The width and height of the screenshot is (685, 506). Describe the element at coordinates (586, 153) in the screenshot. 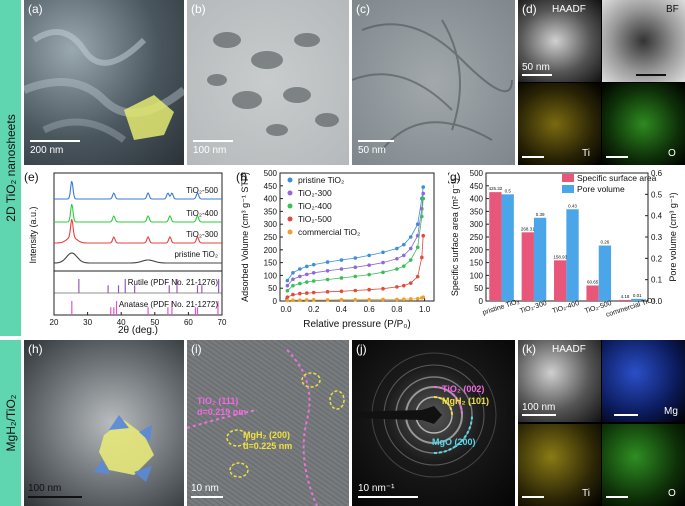

I see `panel-d-ti-tag: Ti` at that location.